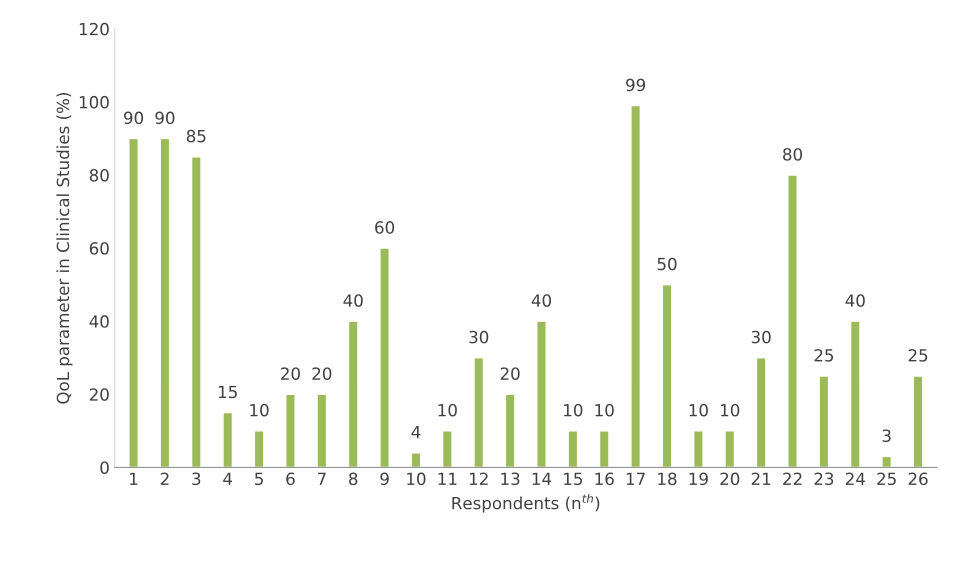  I want to click on x-tick-label: 26, so click(918, 479).